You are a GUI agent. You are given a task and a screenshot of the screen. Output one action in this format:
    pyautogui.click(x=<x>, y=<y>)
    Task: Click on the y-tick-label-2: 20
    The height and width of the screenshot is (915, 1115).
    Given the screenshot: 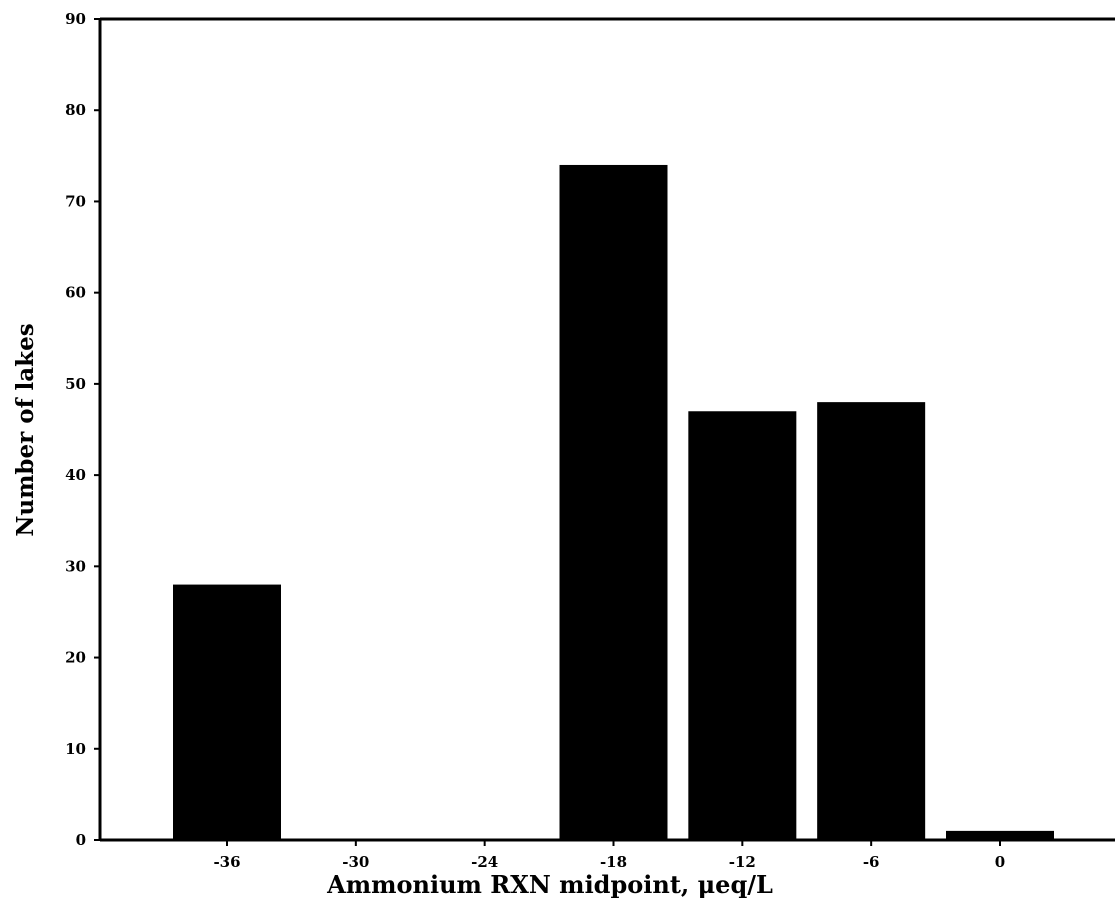 What is the action you would take?
    pyautogui.click(x=75, y=658)
    